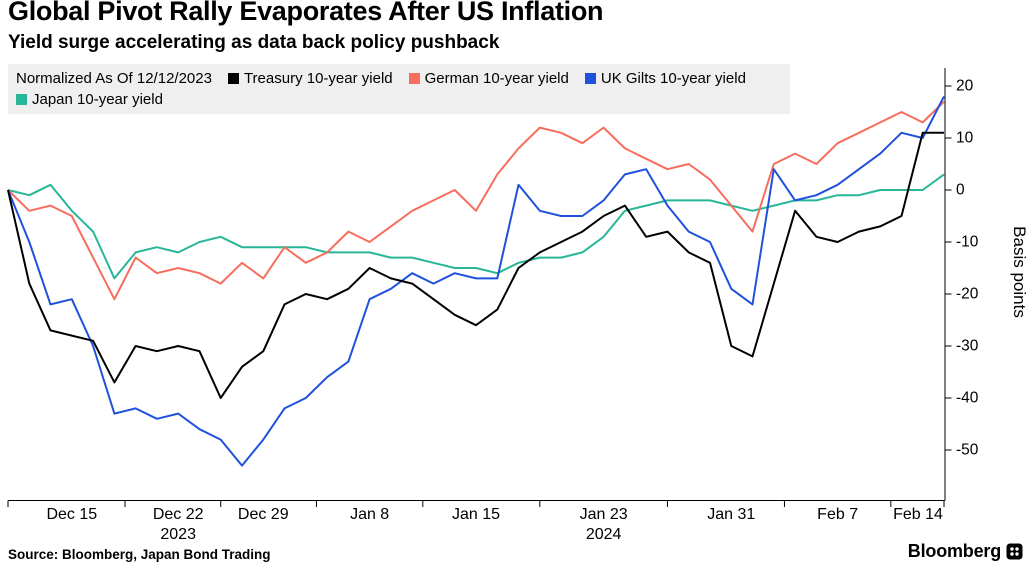 This screenshot has width=1033, height=577. I want to click on bloomberg-terminal-icon, so click(1014, 551).